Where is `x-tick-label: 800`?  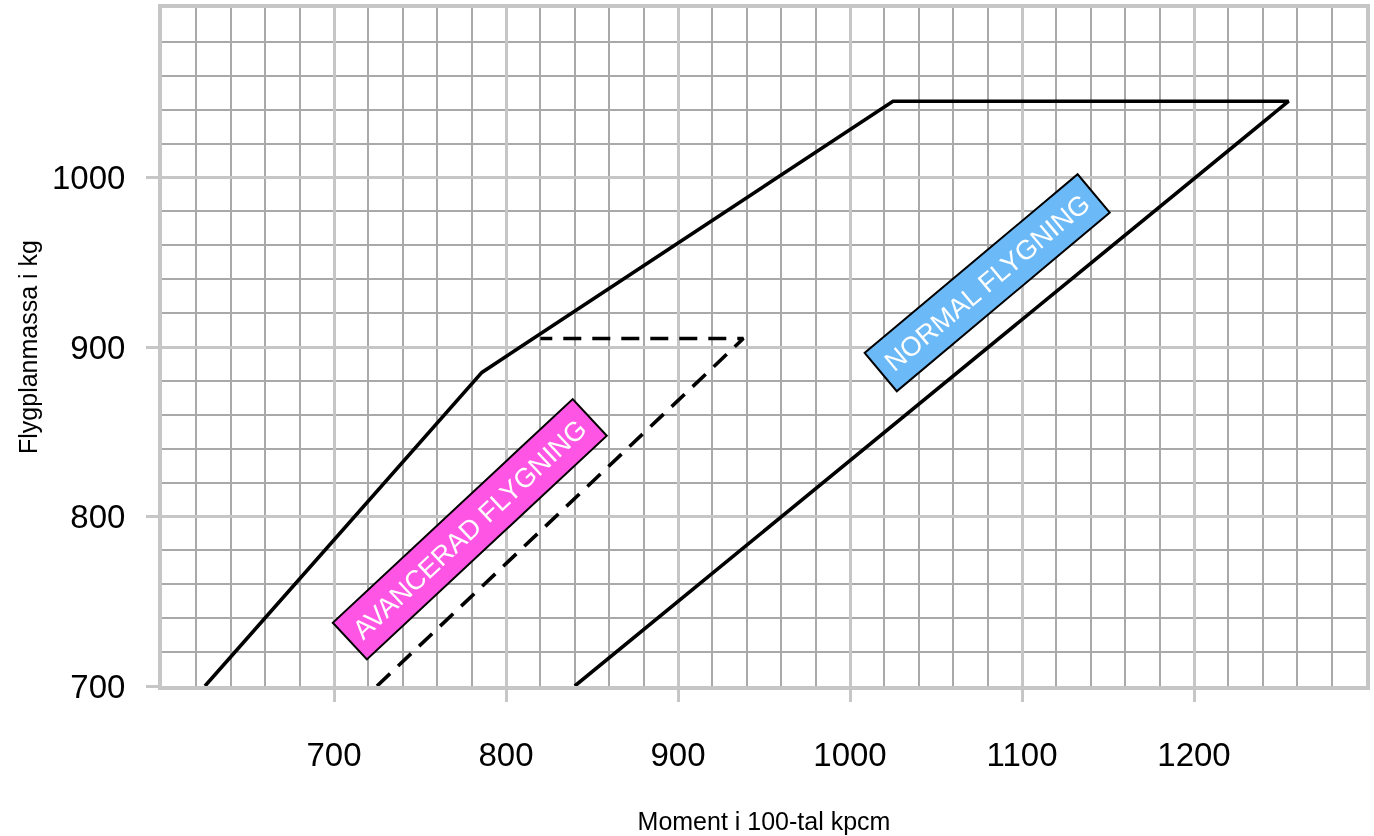 x-tick-label: 800 is located at coordinates (506, 754).